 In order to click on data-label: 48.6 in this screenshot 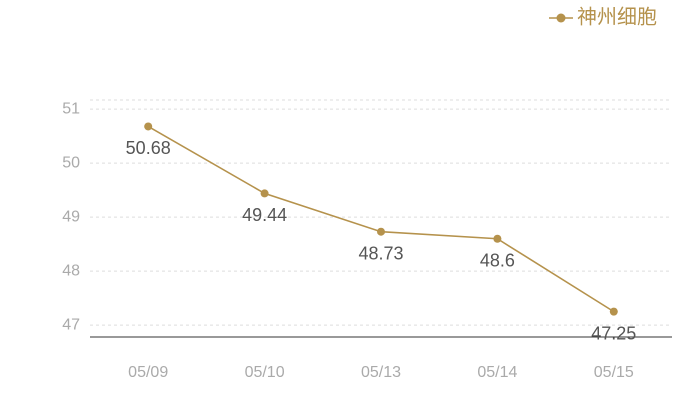, I will do `click(497, 260)`.